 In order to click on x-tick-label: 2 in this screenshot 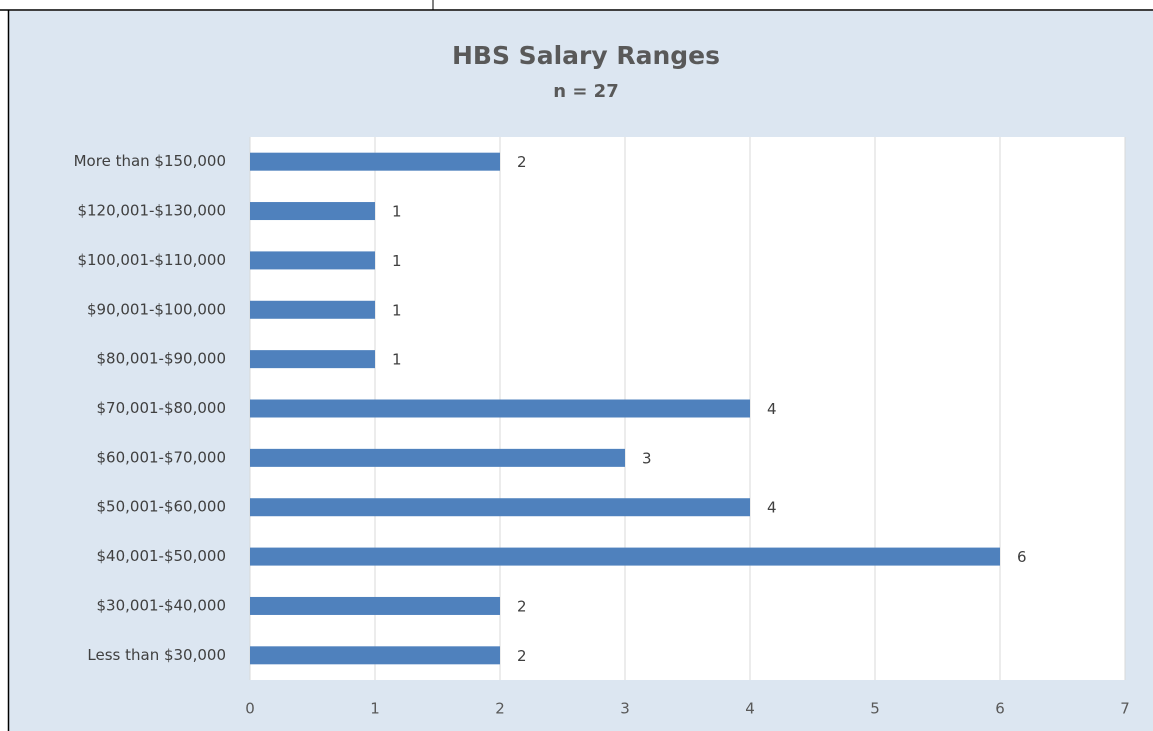, I will do `click(500, 709)`.